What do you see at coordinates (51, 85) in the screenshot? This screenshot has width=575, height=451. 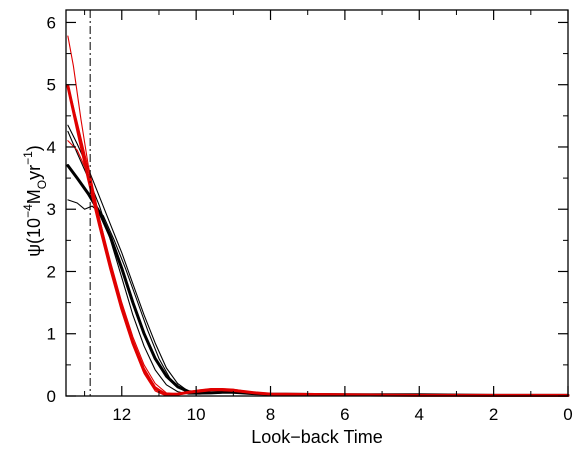 I see `y-tick-label: 5` at bounding box center [51, 85].